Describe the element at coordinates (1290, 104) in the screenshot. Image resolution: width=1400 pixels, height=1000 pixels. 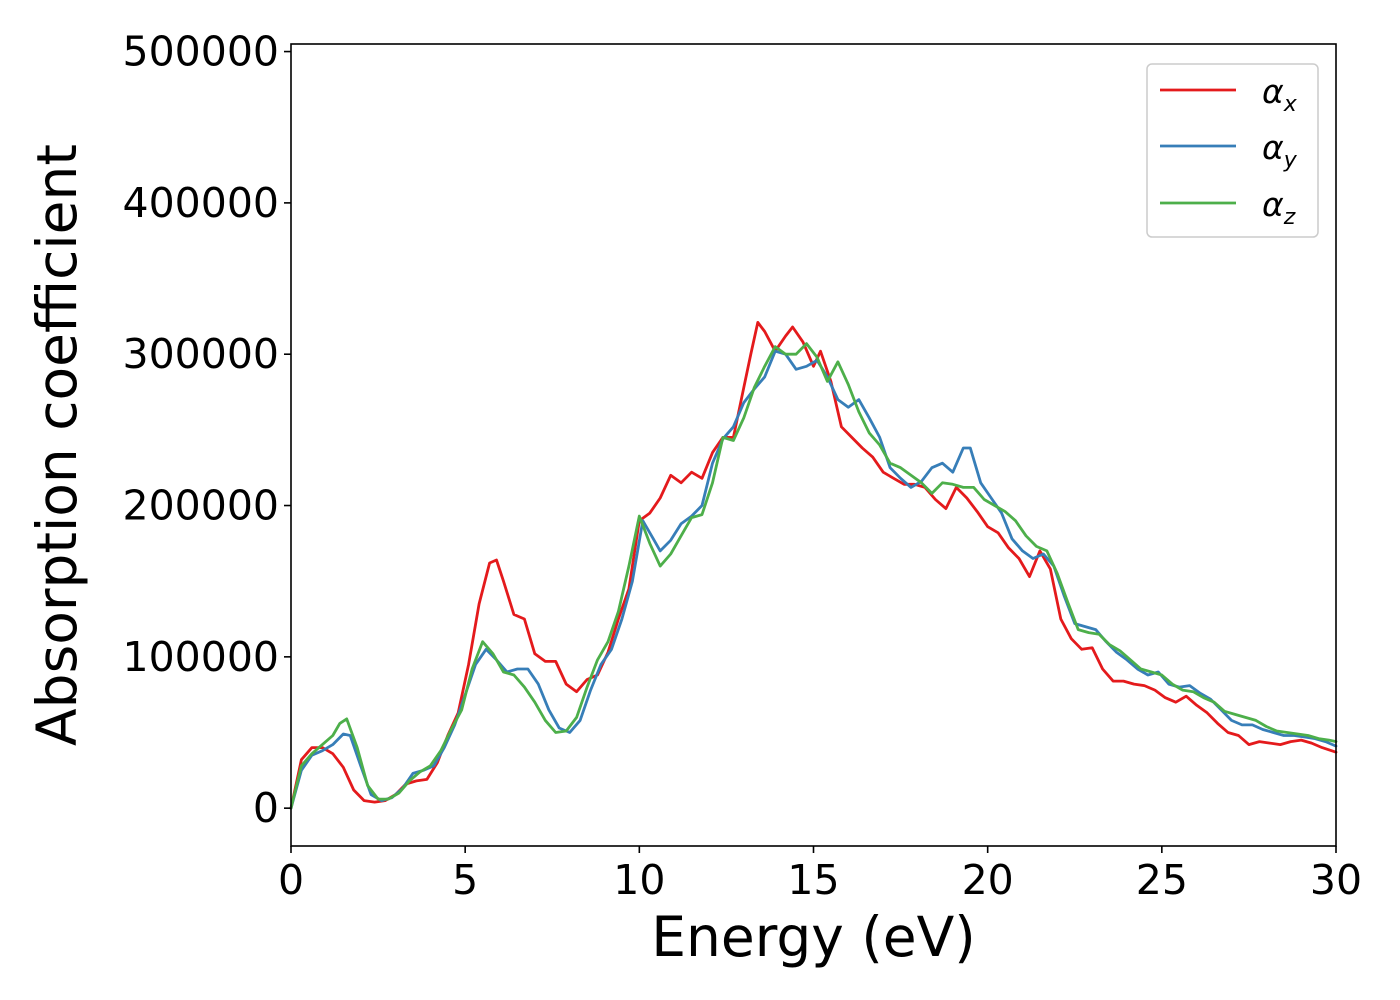
I see `legend-alpha-x-sub: x` at that location.